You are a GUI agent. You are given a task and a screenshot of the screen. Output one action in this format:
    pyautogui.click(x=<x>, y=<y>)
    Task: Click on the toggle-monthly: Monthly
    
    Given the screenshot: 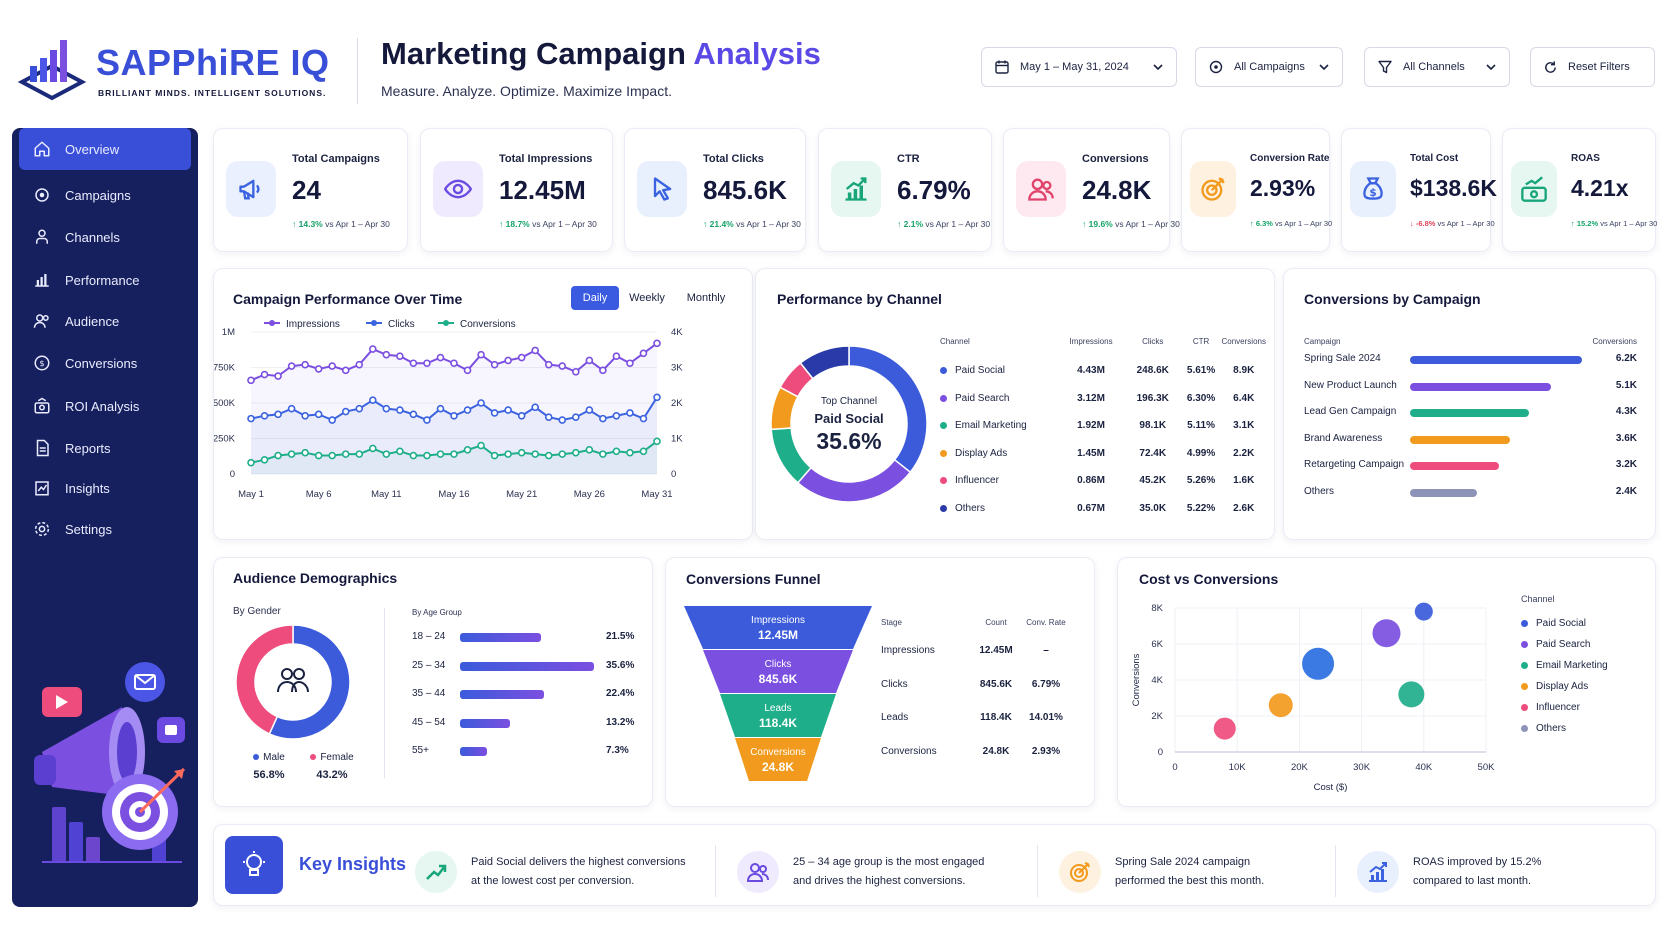 What is the action you would take?
    pyautogui.click(x=706, y=298)
    